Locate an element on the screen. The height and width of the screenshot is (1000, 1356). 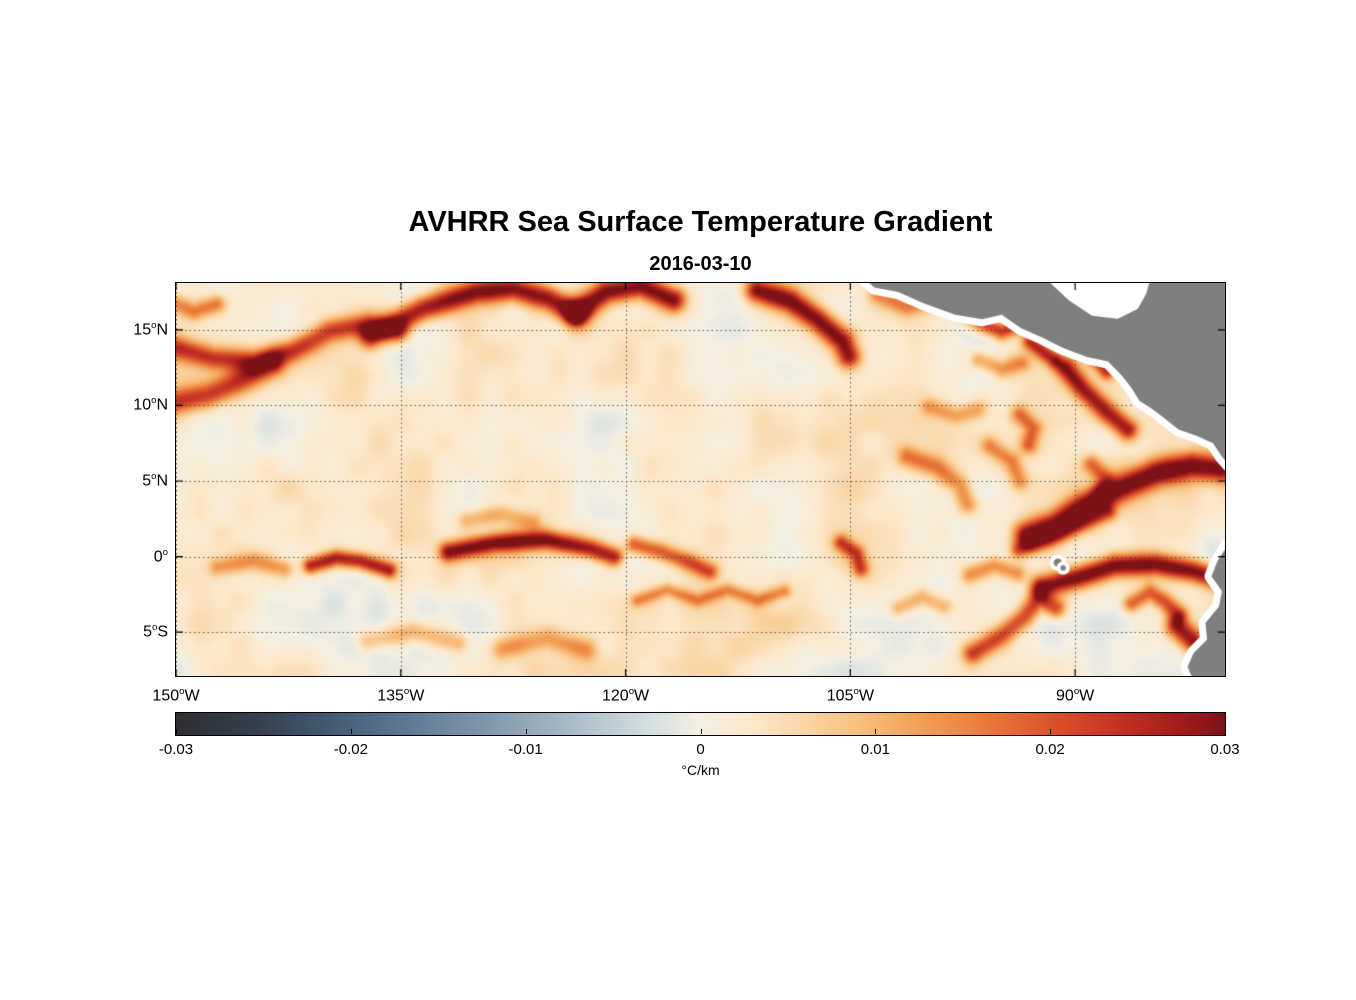
x-tick-label: 135oW is located at coordinates (401, 695).